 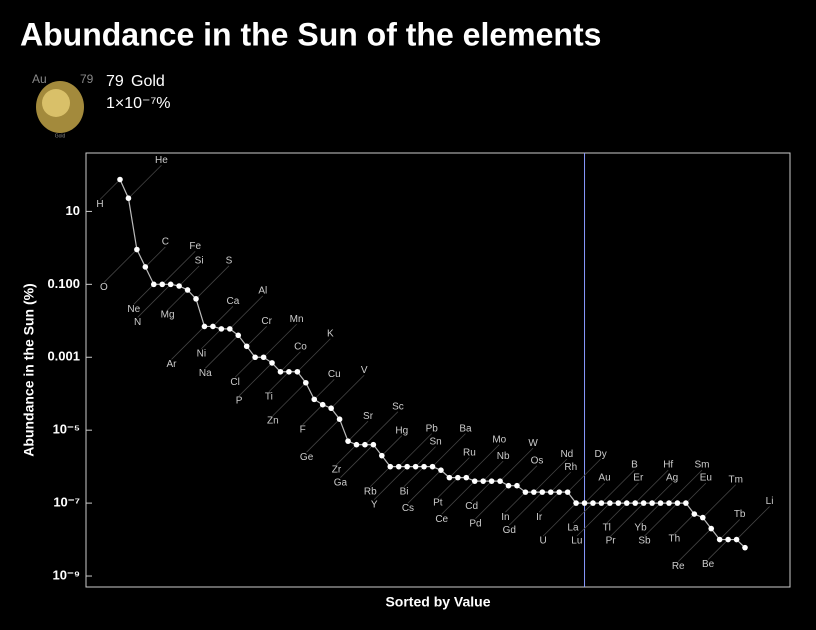 I want to click on element-label: Tm, so click(x=736, y=479).